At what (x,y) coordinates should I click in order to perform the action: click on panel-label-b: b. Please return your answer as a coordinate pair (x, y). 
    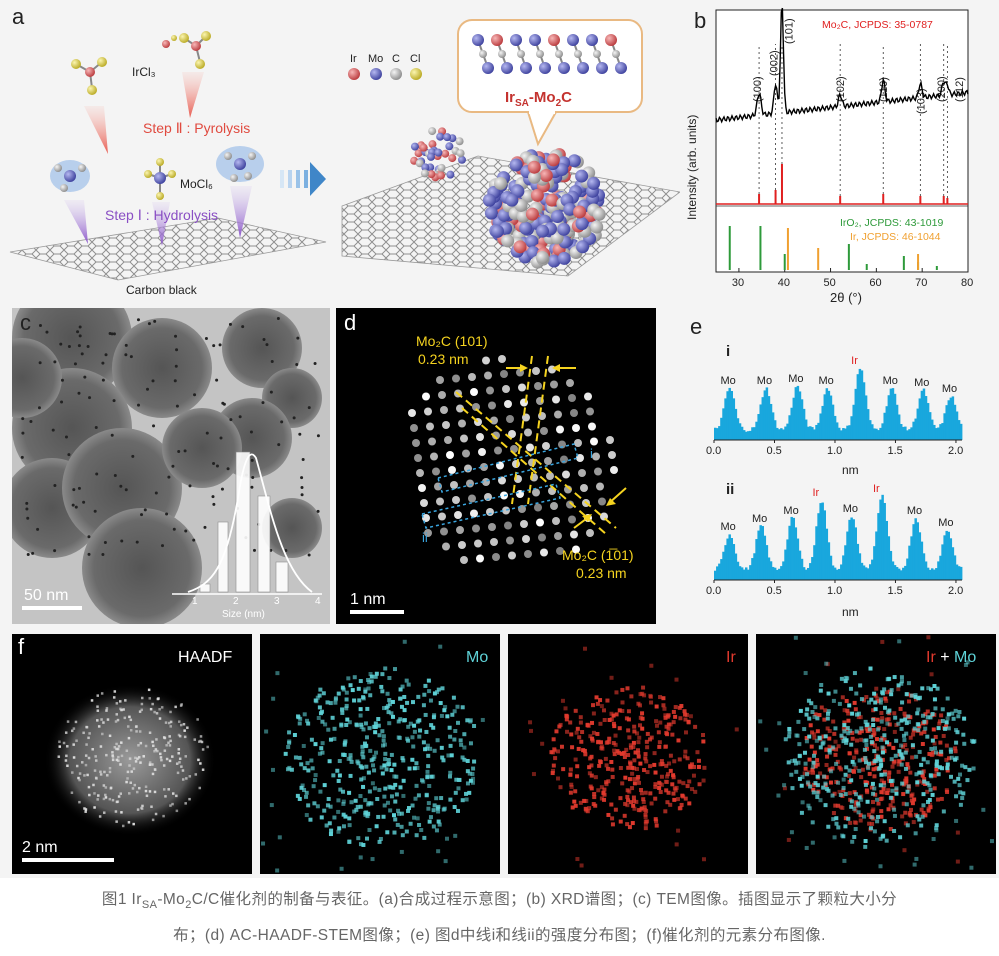
    Looking at the image, I should click on (700, 20).